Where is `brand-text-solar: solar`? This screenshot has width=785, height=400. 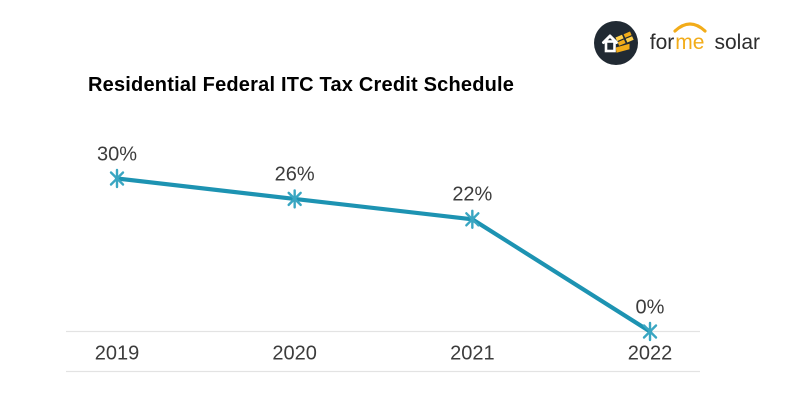
brand-text-solar: solar is located at coordinates (737, 42).